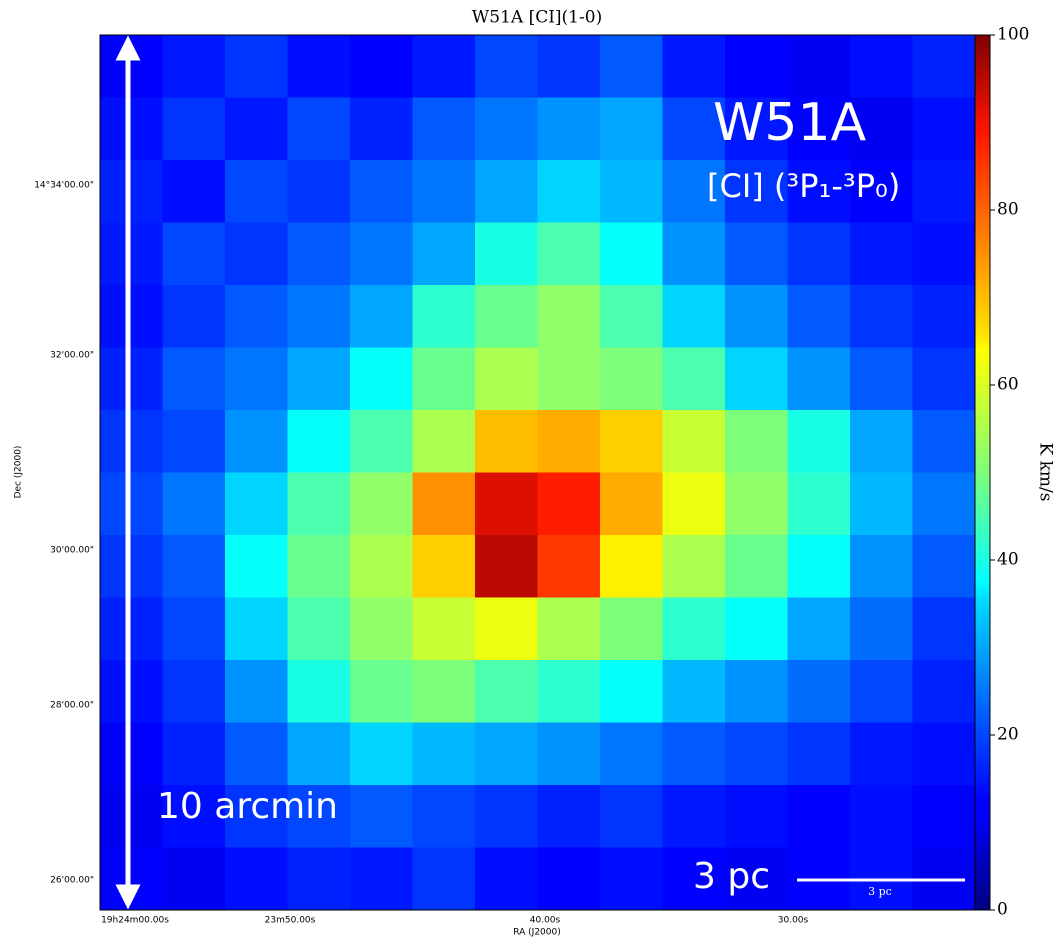 The width and height of the screenshot is (1056, 939). What do you see at coordinates (537, 18) in the screenshot?
I see `chart-title: W51A [CI](1-0)` at bounding box center [537, 18].